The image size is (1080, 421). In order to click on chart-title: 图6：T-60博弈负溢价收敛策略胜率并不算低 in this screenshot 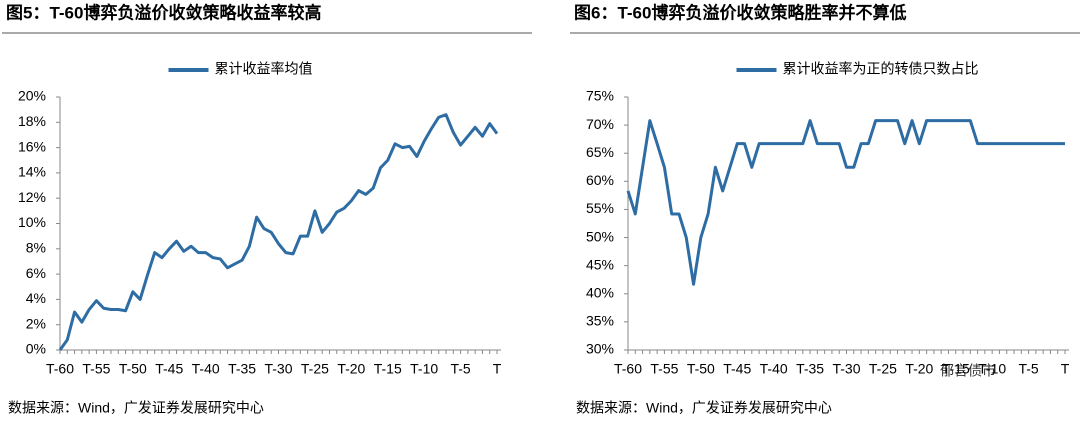, I will do `click(740, 12)`.